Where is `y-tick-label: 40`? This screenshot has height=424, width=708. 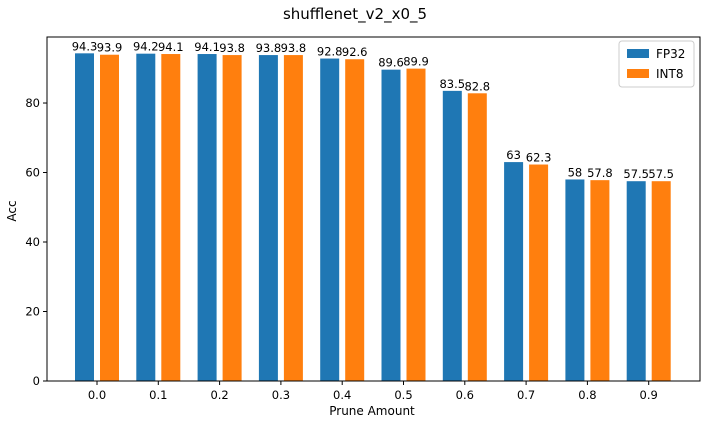 y-tick-label: 40 is located at coordinates (32, 242).